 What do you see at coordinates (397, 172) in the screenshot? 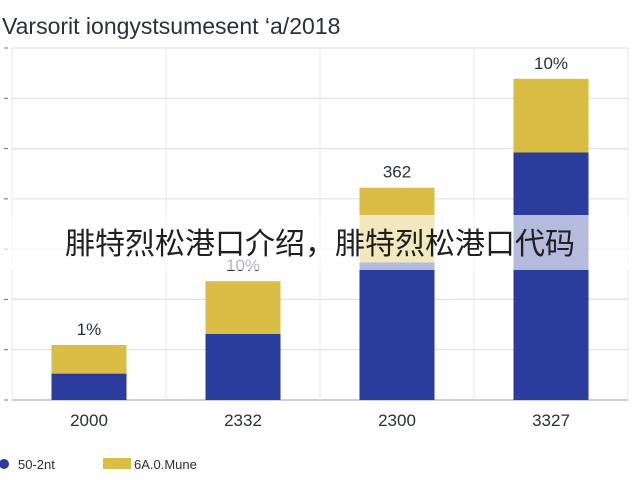
I see `data-label: 362` at bounding box center [397, 172].